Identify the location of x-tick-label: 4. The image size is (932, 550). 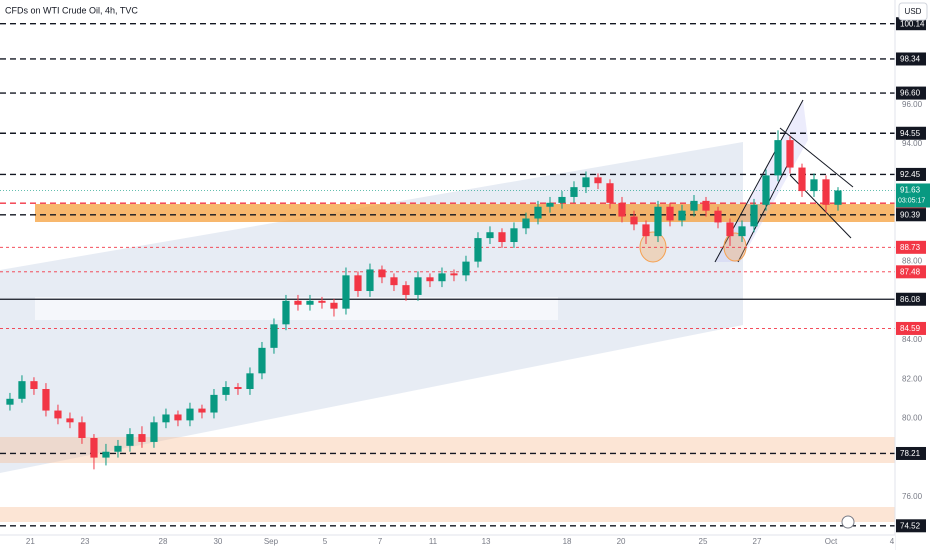
(892, 541).